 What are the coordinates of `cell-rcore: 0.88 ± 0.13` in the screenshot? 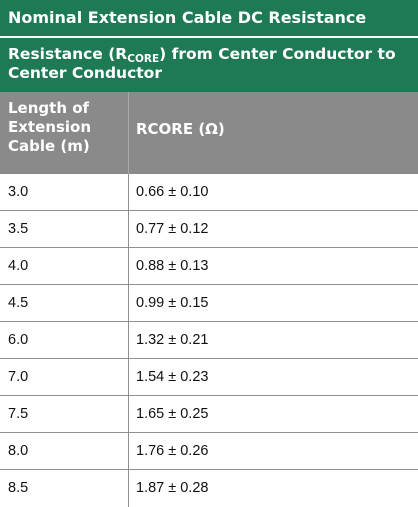 It's located at (172, 266).